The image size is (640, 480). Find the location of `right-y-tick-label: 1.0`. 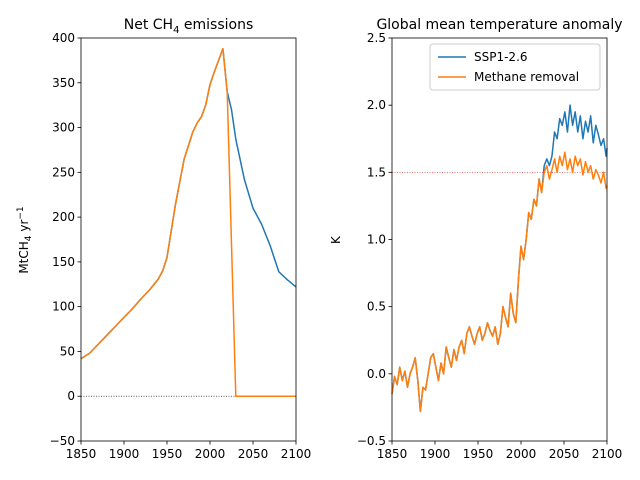

right-y-tick-label: 1.0 is located at coordinates (376, 240).